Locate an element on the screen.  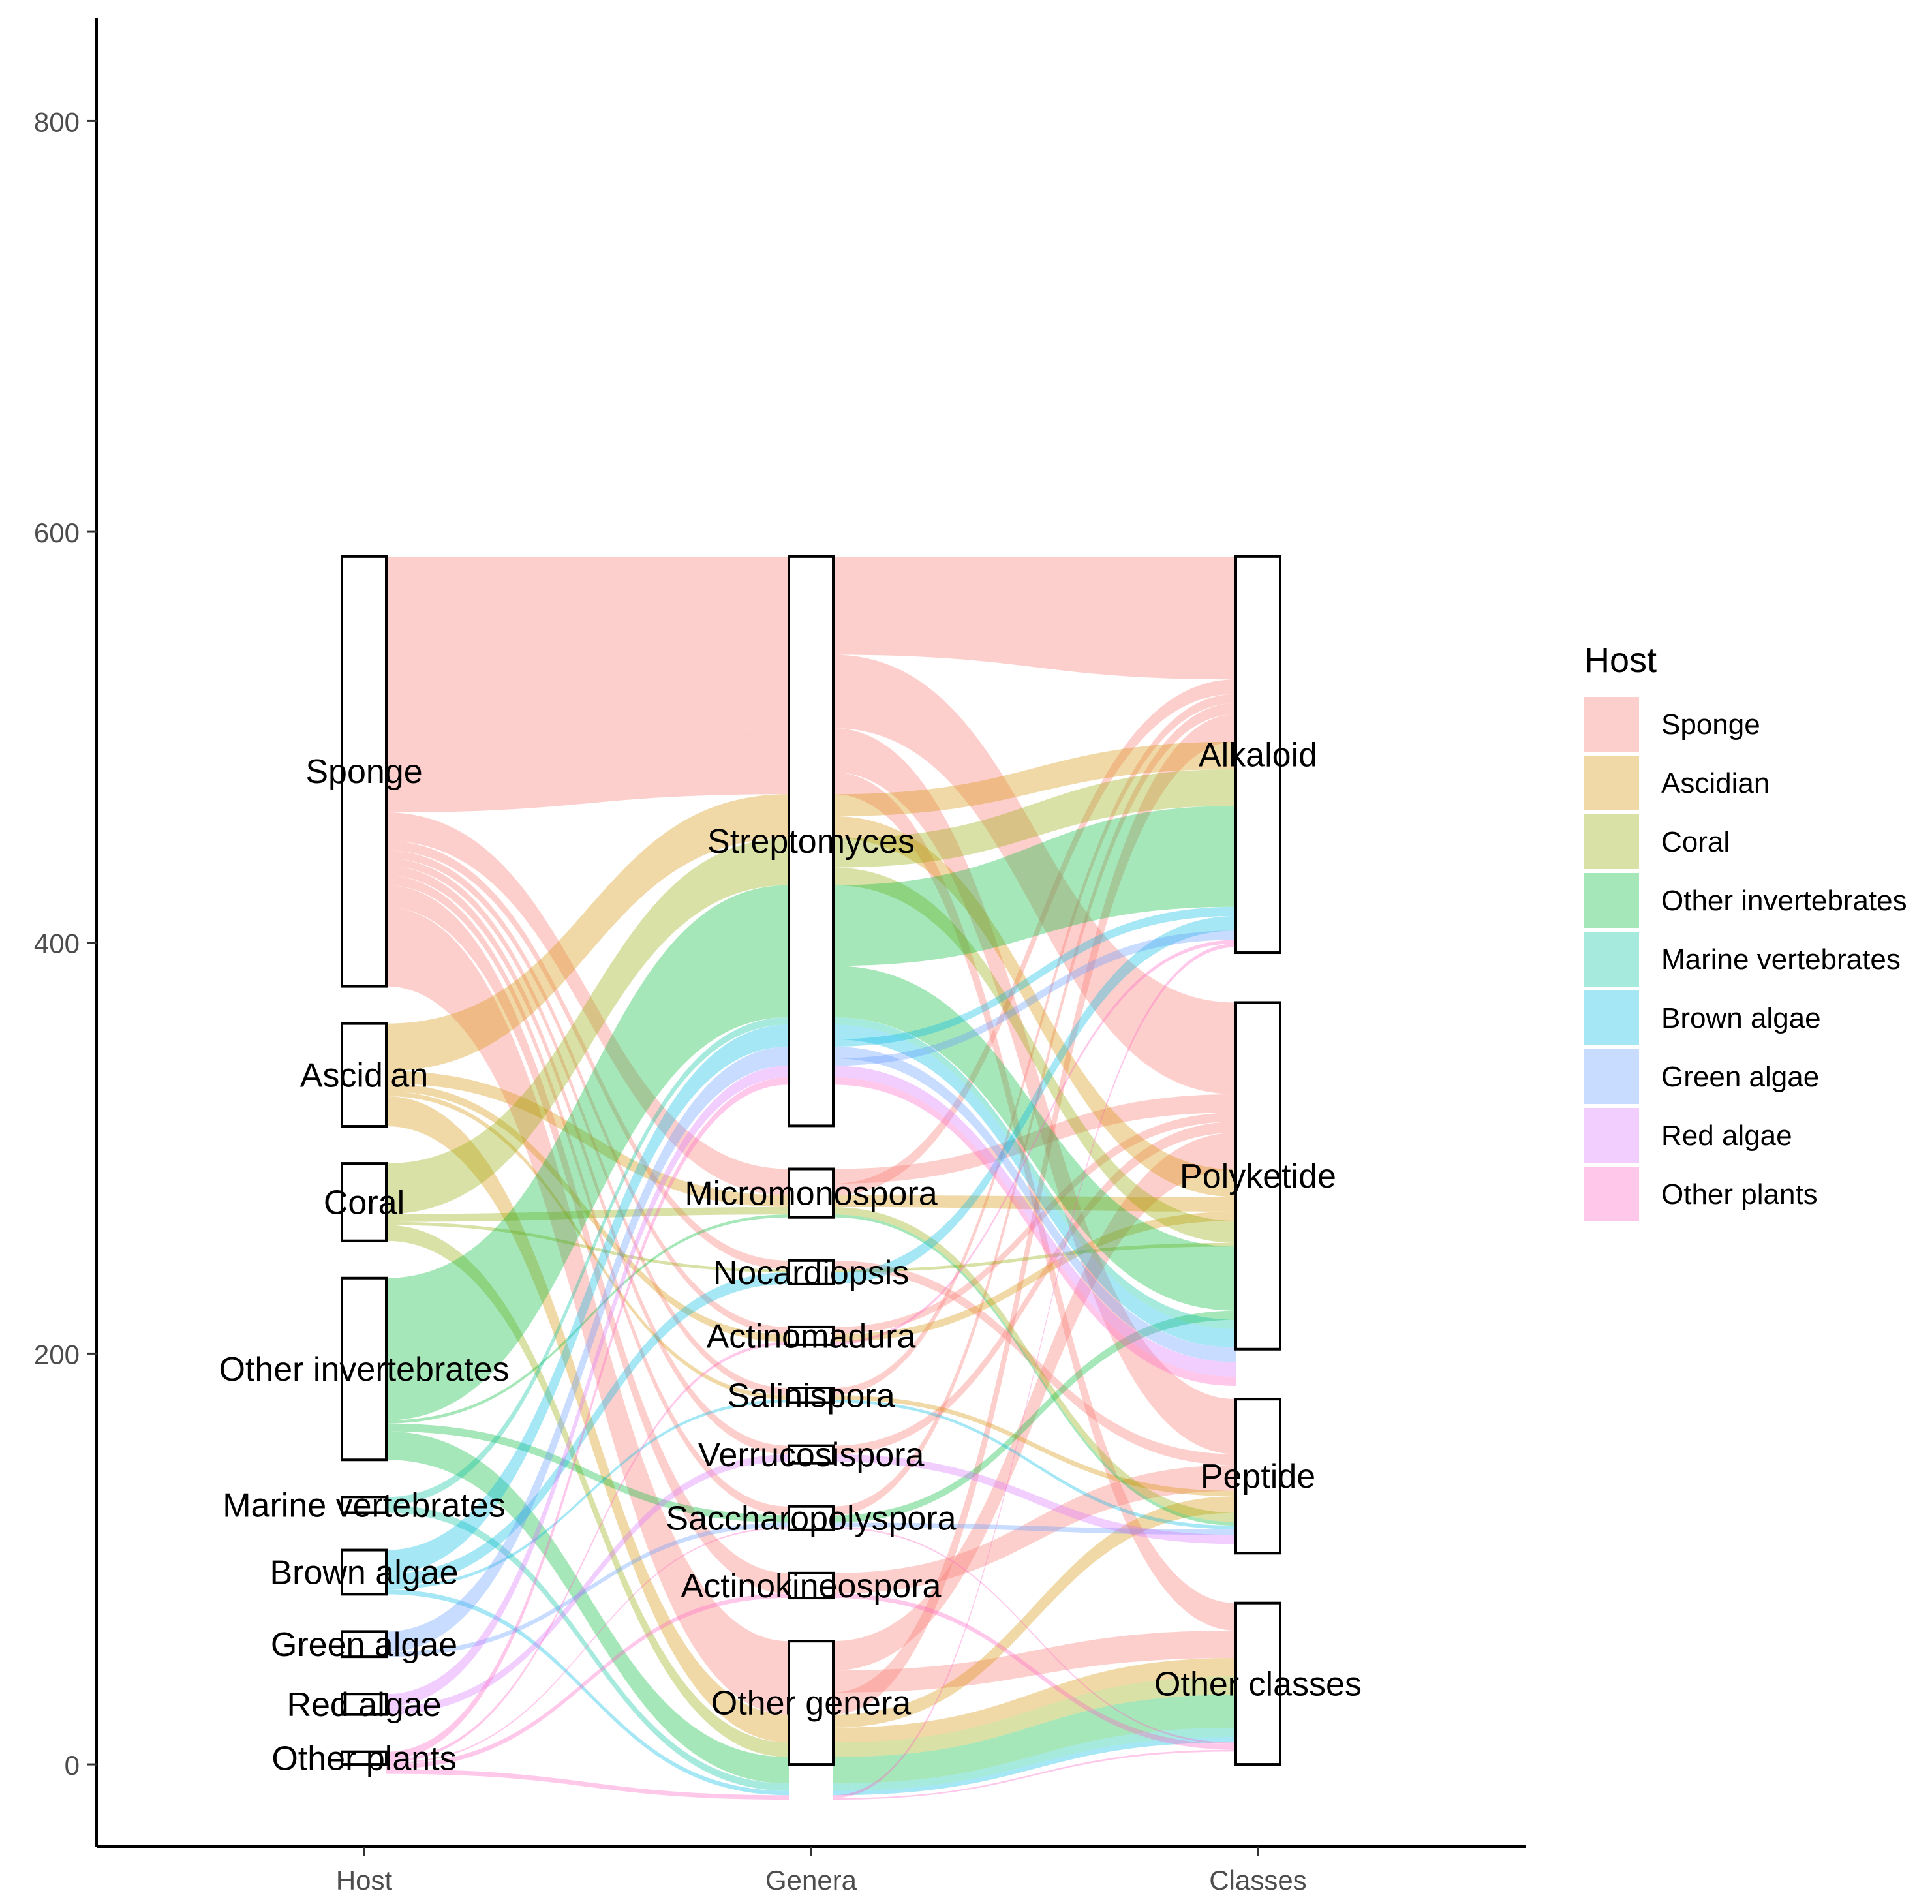
flow-other-plants-to-streptomyces is located at coordinates (587, 1418).